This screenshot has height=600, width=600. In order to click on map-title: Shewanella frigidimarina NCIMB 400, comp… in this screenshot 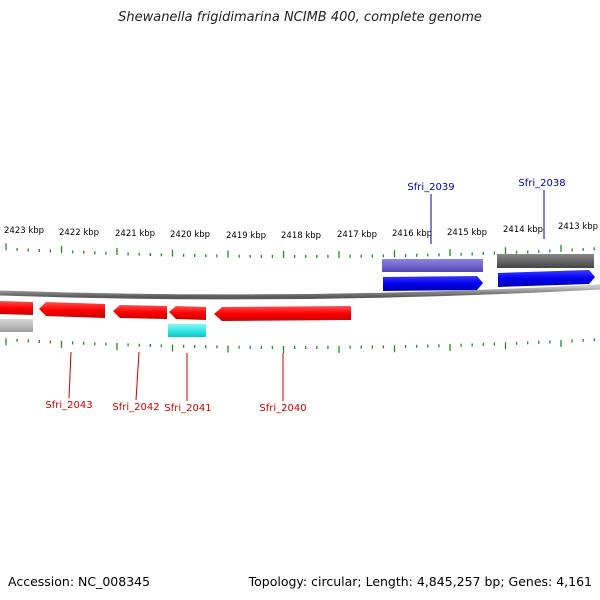, I will do `click(300, 17)`.